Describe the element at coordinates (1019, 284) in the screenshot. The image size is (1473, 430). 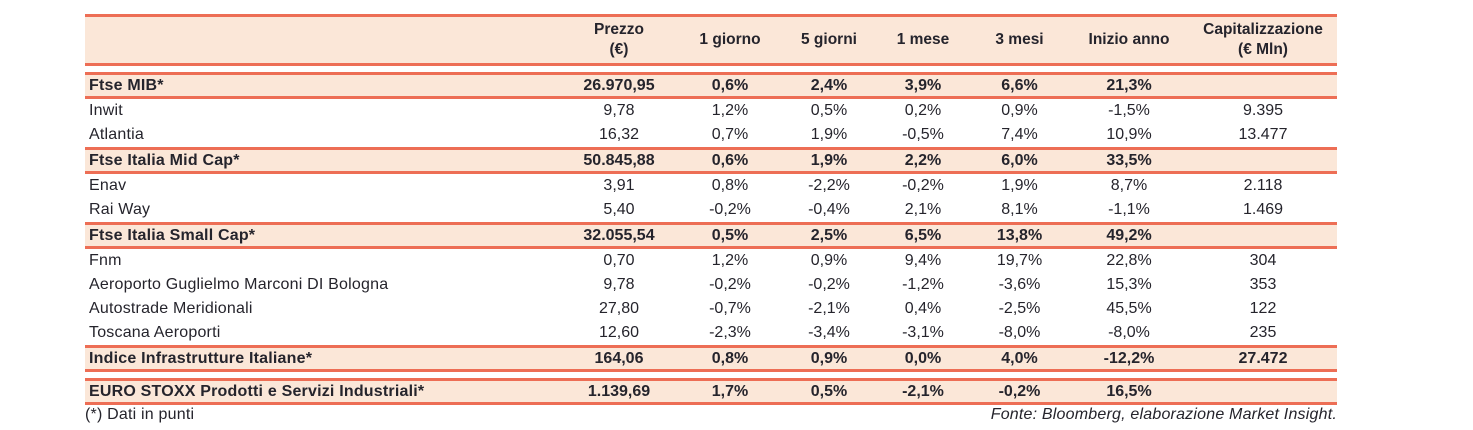
I see `cell-3-mesi: -3,6%` at that location.